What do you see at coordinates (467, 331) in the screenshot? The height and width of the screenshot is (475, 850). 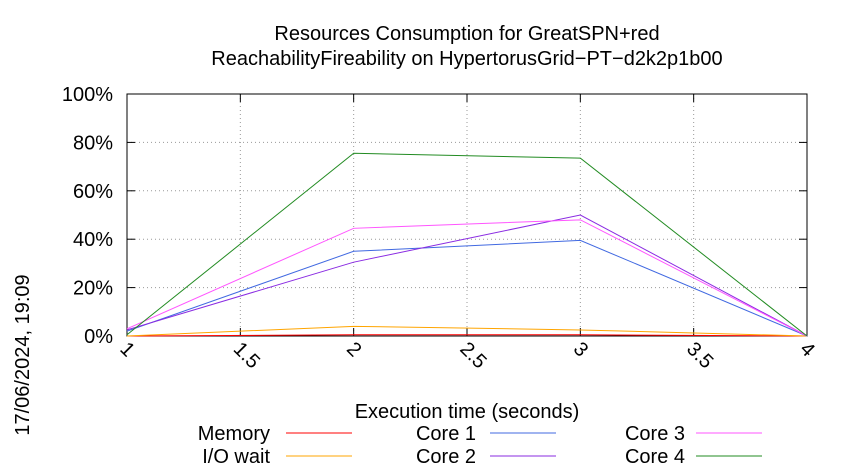 I see `series-line-i-o-wait` at bounding box center [467, 331].